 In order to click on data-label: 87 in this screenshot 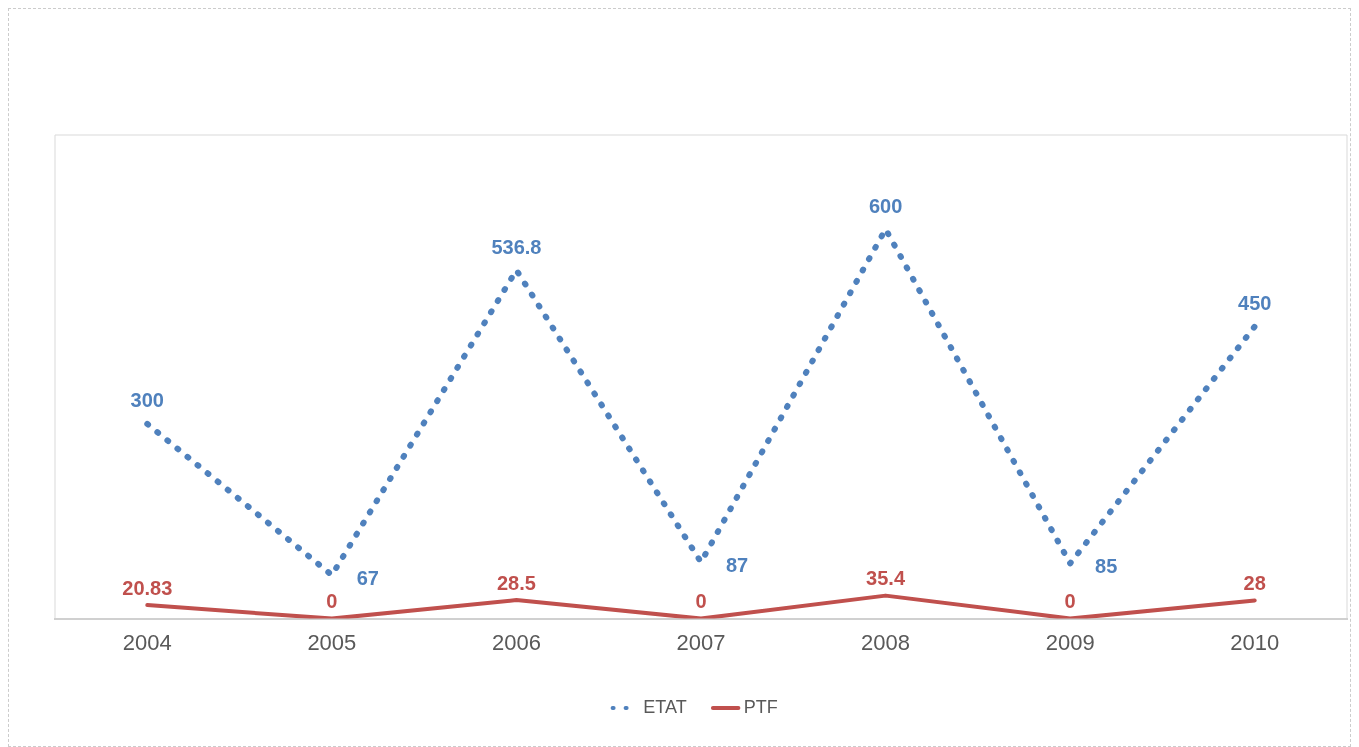, I will do `click(737, 564)`.